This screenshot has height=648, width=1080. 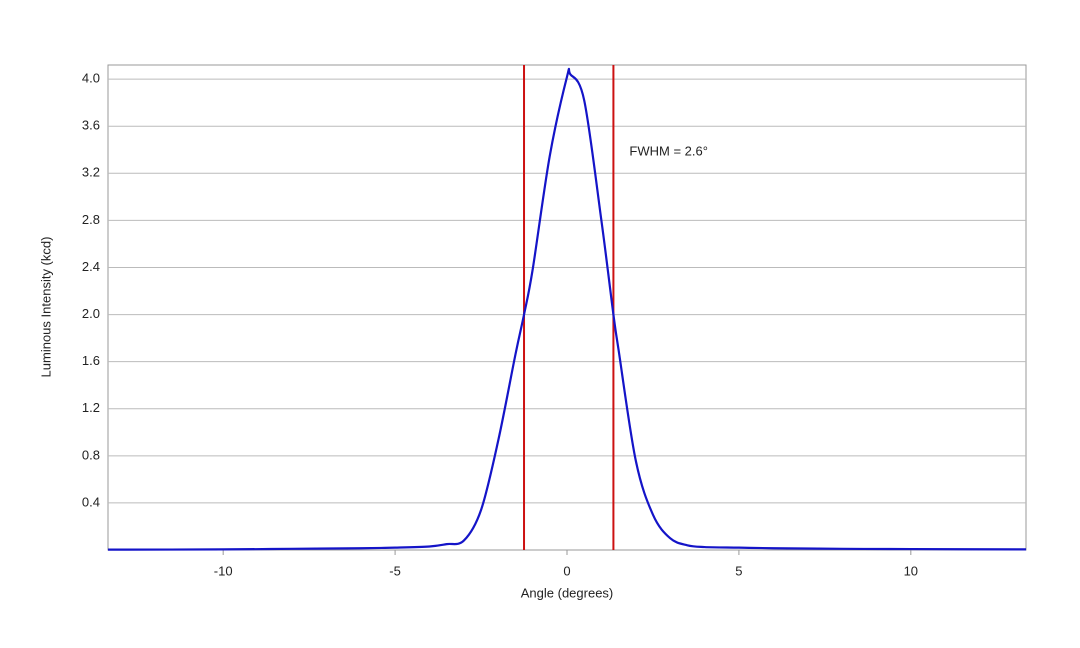 I want to click on annotation: FWHM = 2.6°, so click(x=668, y=150).